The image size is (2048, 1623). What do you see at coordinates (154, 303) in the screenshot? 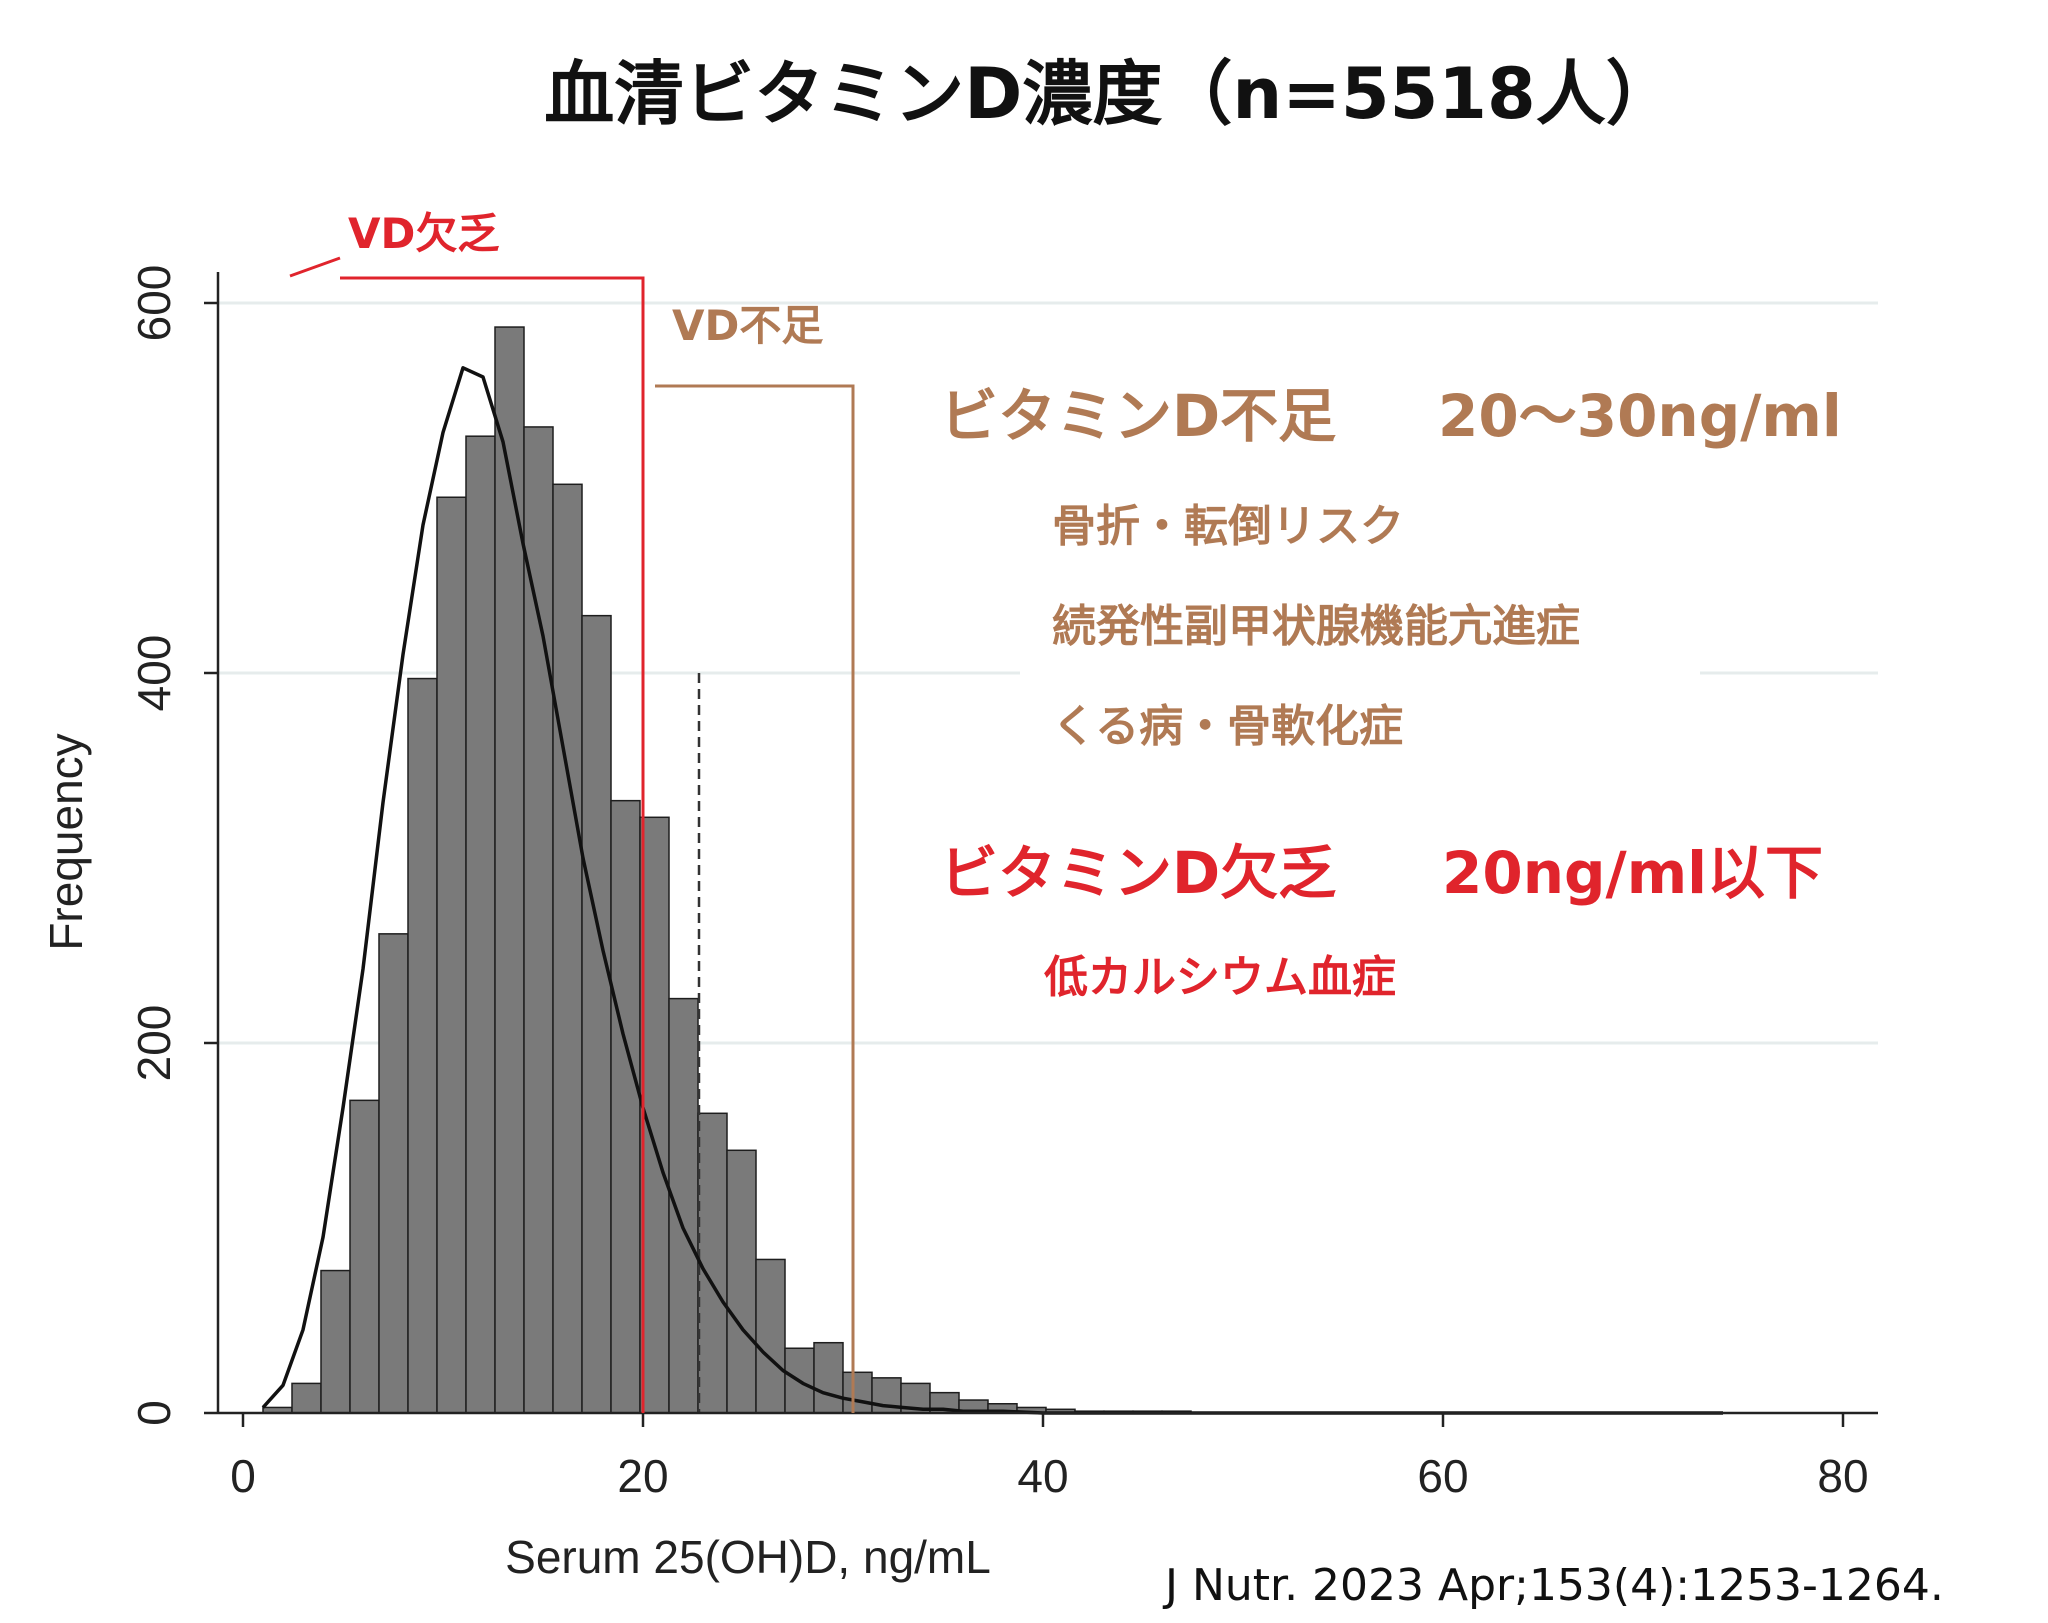
I see `y-tick-label: 600` at bounding box center [154, 303].